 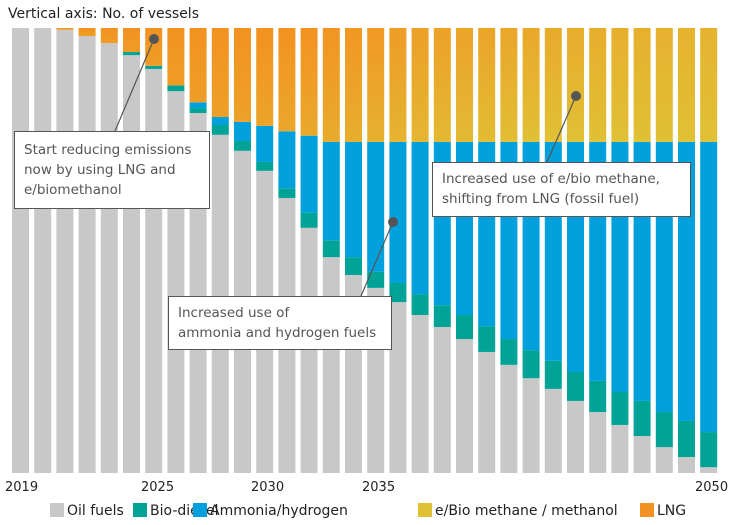 What do you see at coordinates (309, 174) in the screenshot?
I see `bar-segment-ammonia-2032` at bounding box center [309, 174].